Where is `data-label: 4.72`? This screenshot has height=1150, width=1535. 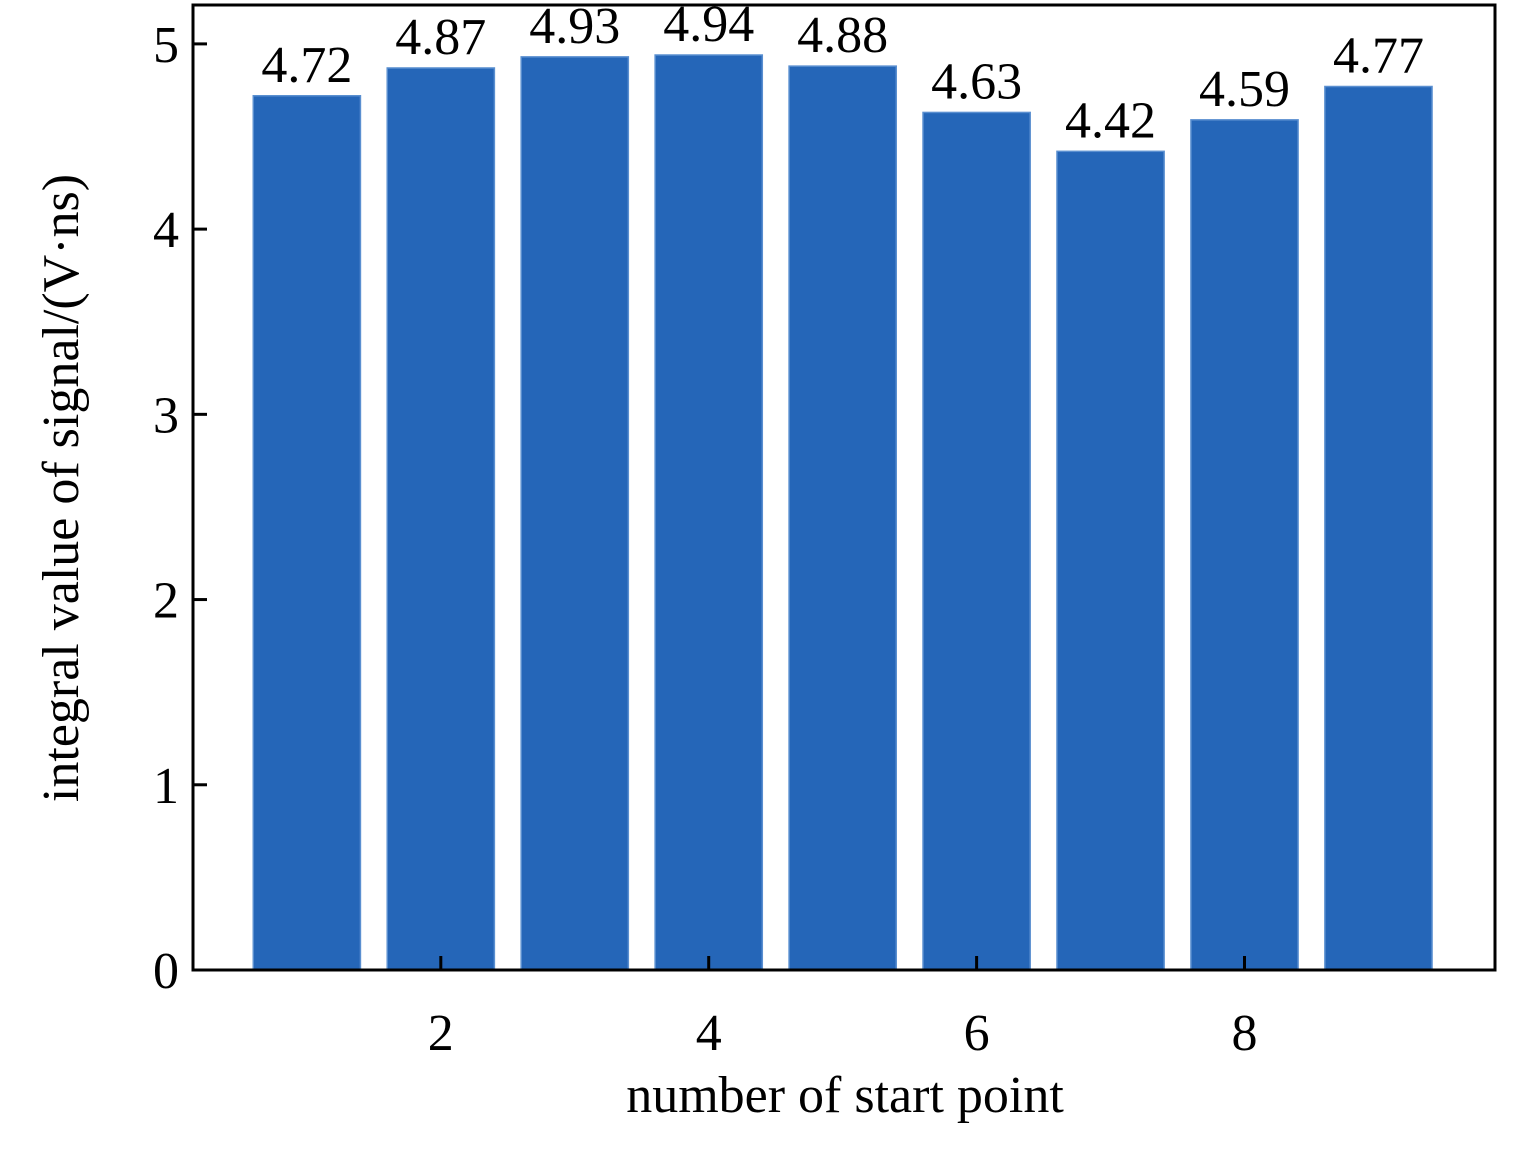 data-label: 4.72 is located at coordinates (306, 65).